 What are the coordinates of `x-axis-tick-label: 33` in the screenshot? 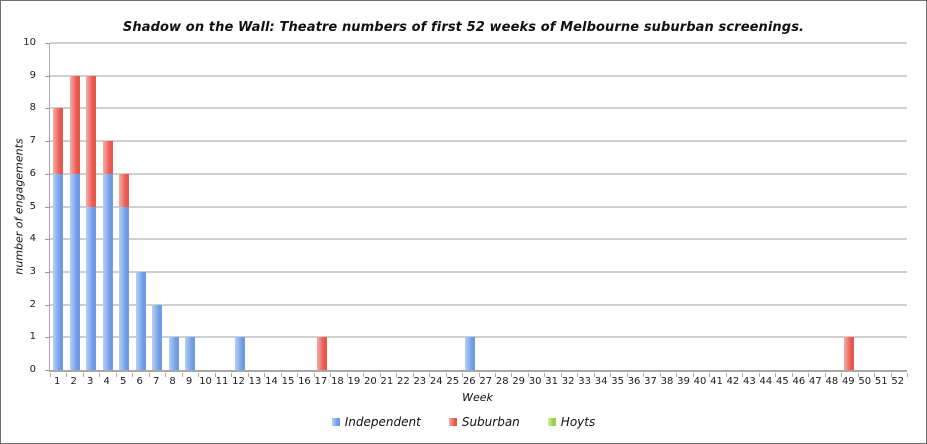 It's located at (584, 381).